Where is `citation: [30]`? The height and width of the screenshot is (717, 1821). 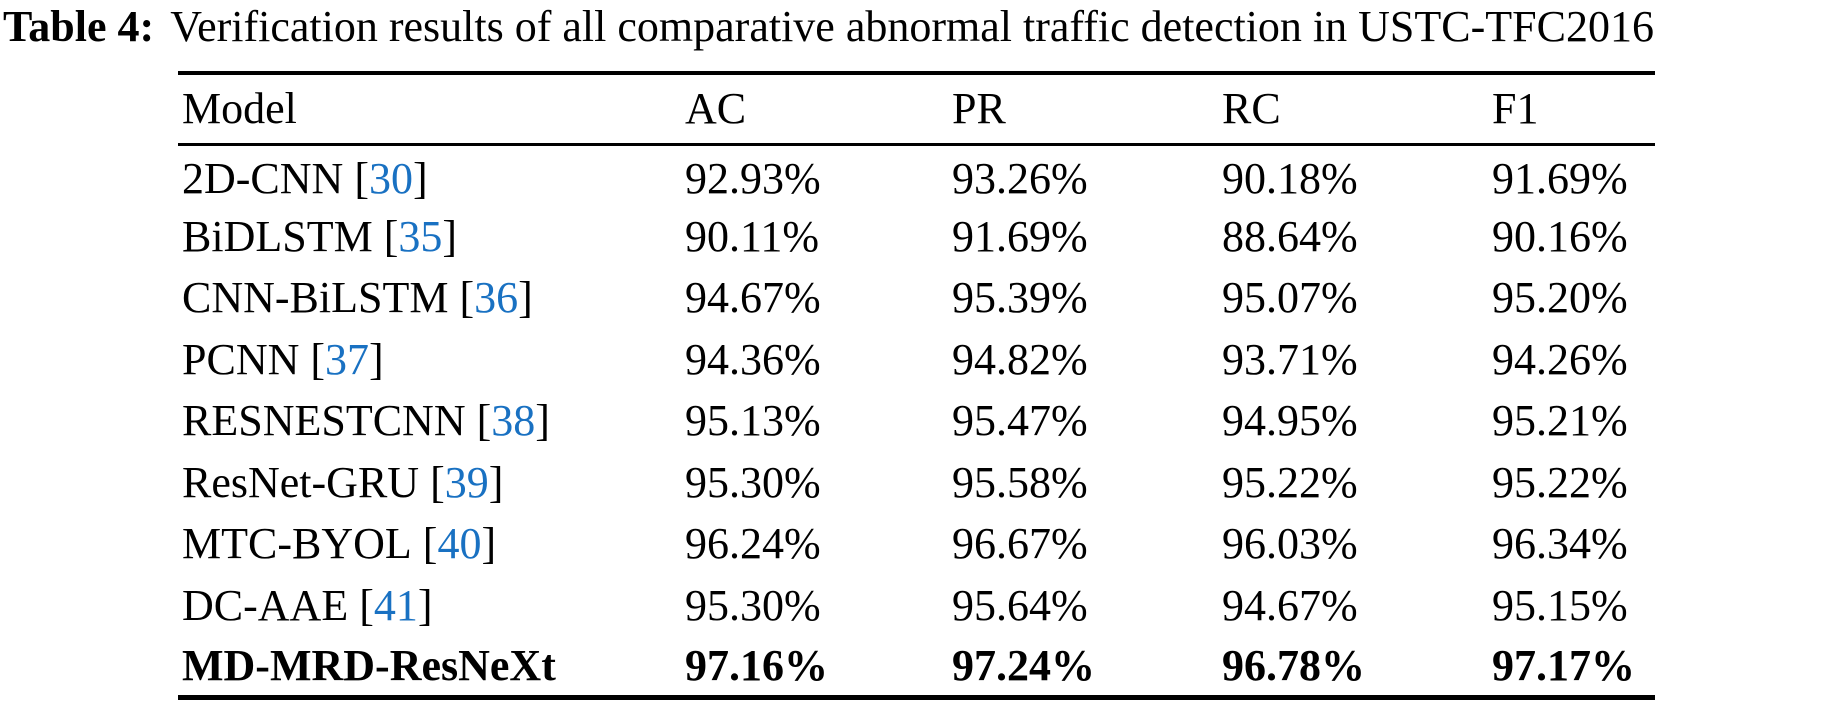 citation: [30] is located at coordinates (390, 178).